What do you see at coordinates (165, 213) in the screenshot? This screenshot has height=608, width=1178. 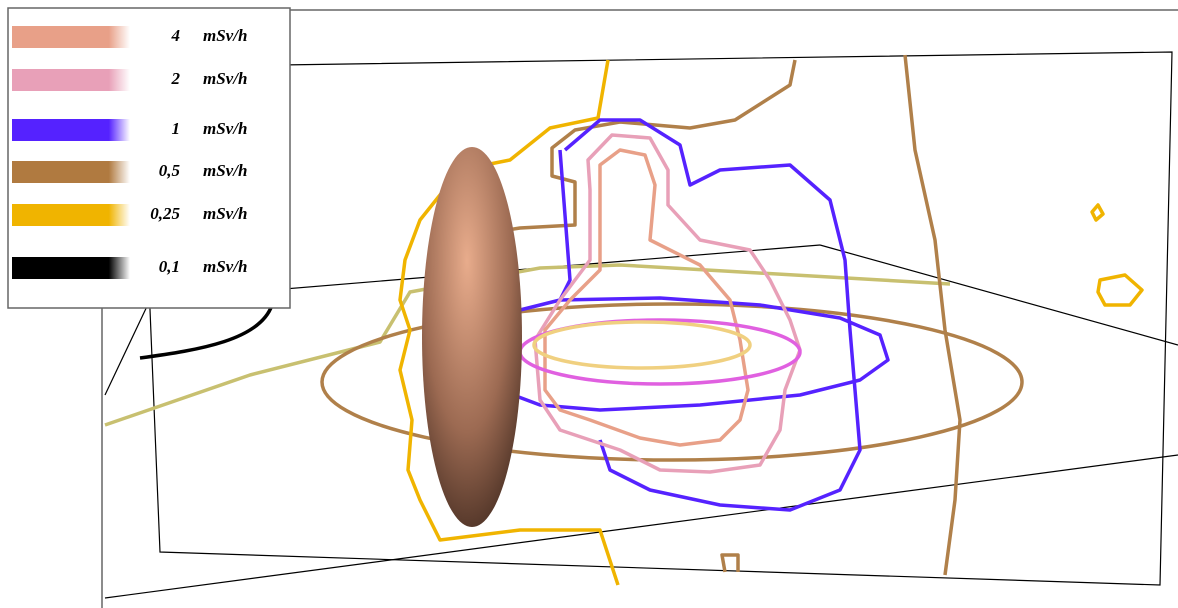 I see `legend-value: 0,25` at bounding box center [165, 213].